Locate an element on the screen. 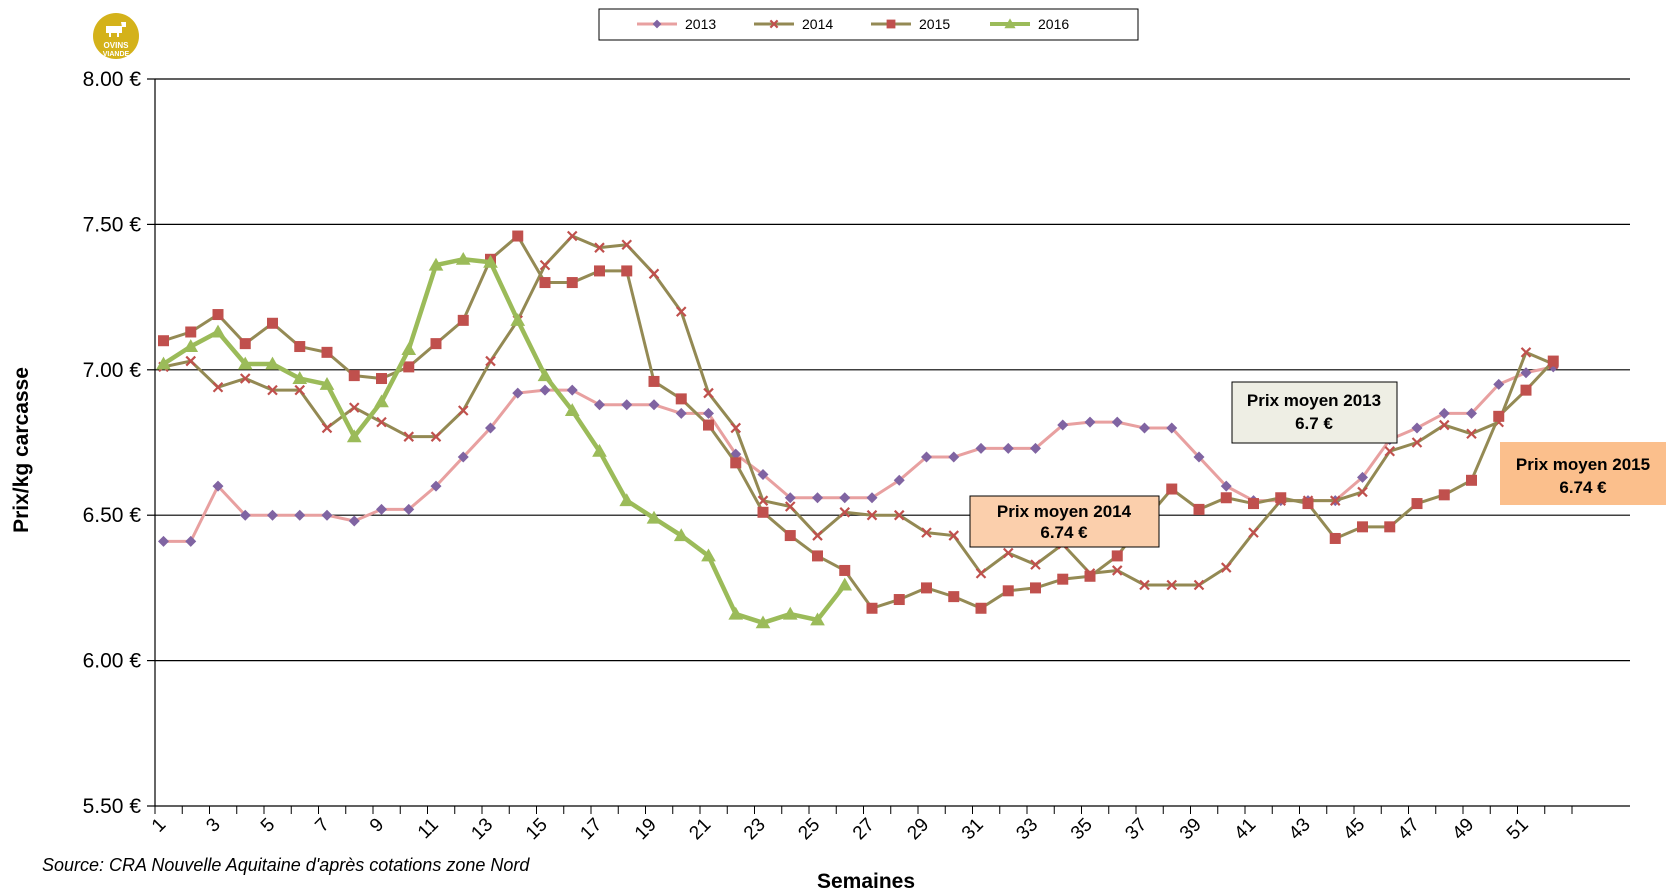 This screenshot has height=896, width=1668. annotation-2015-box is located at coordinates (1583, 473).